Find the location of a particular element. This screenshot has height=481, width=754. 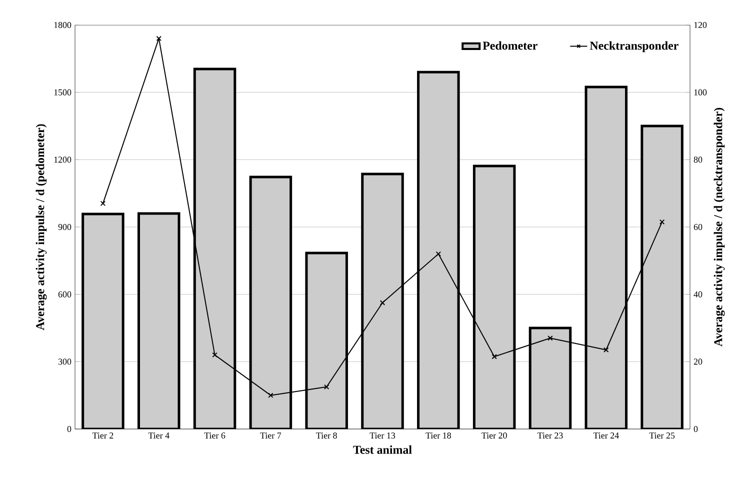

y2-tick-label: 80 is located at coordinates (698, 159).